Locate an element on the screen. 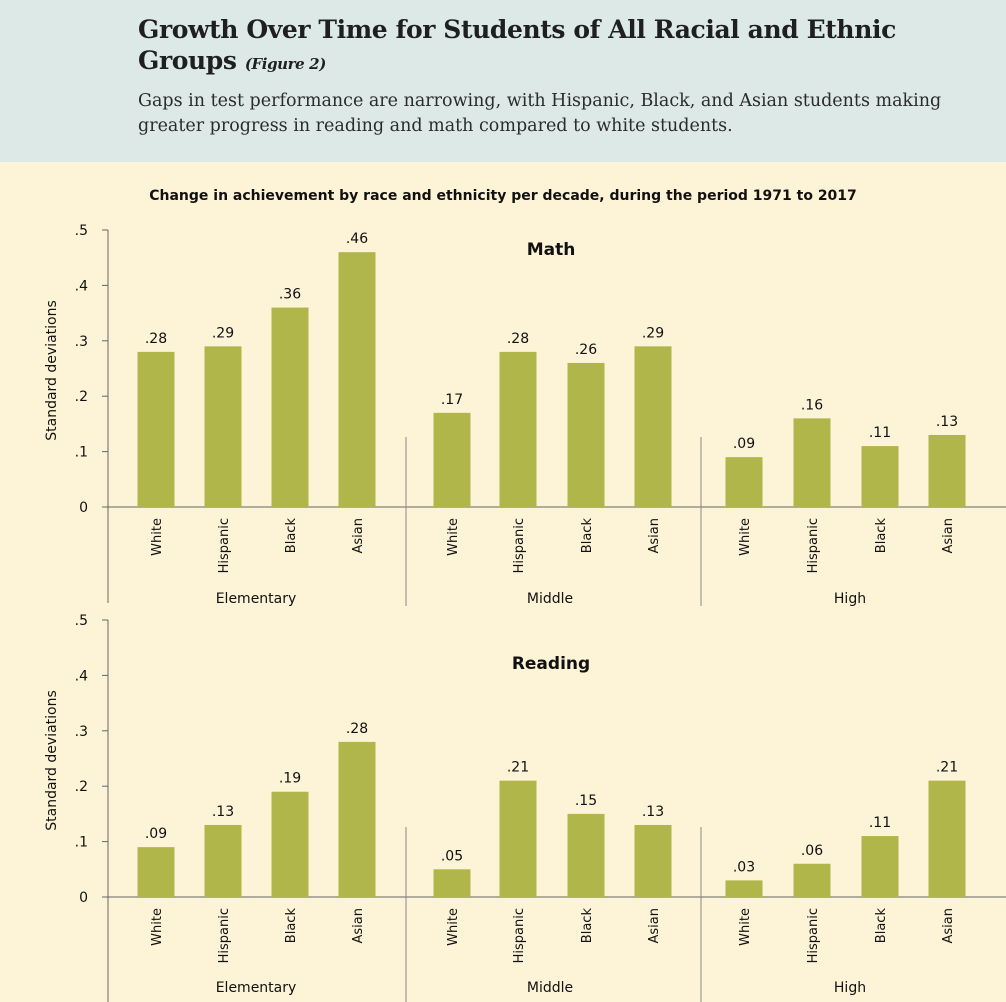  reading-bar-label: .09 is located at coordinates (156, 834).